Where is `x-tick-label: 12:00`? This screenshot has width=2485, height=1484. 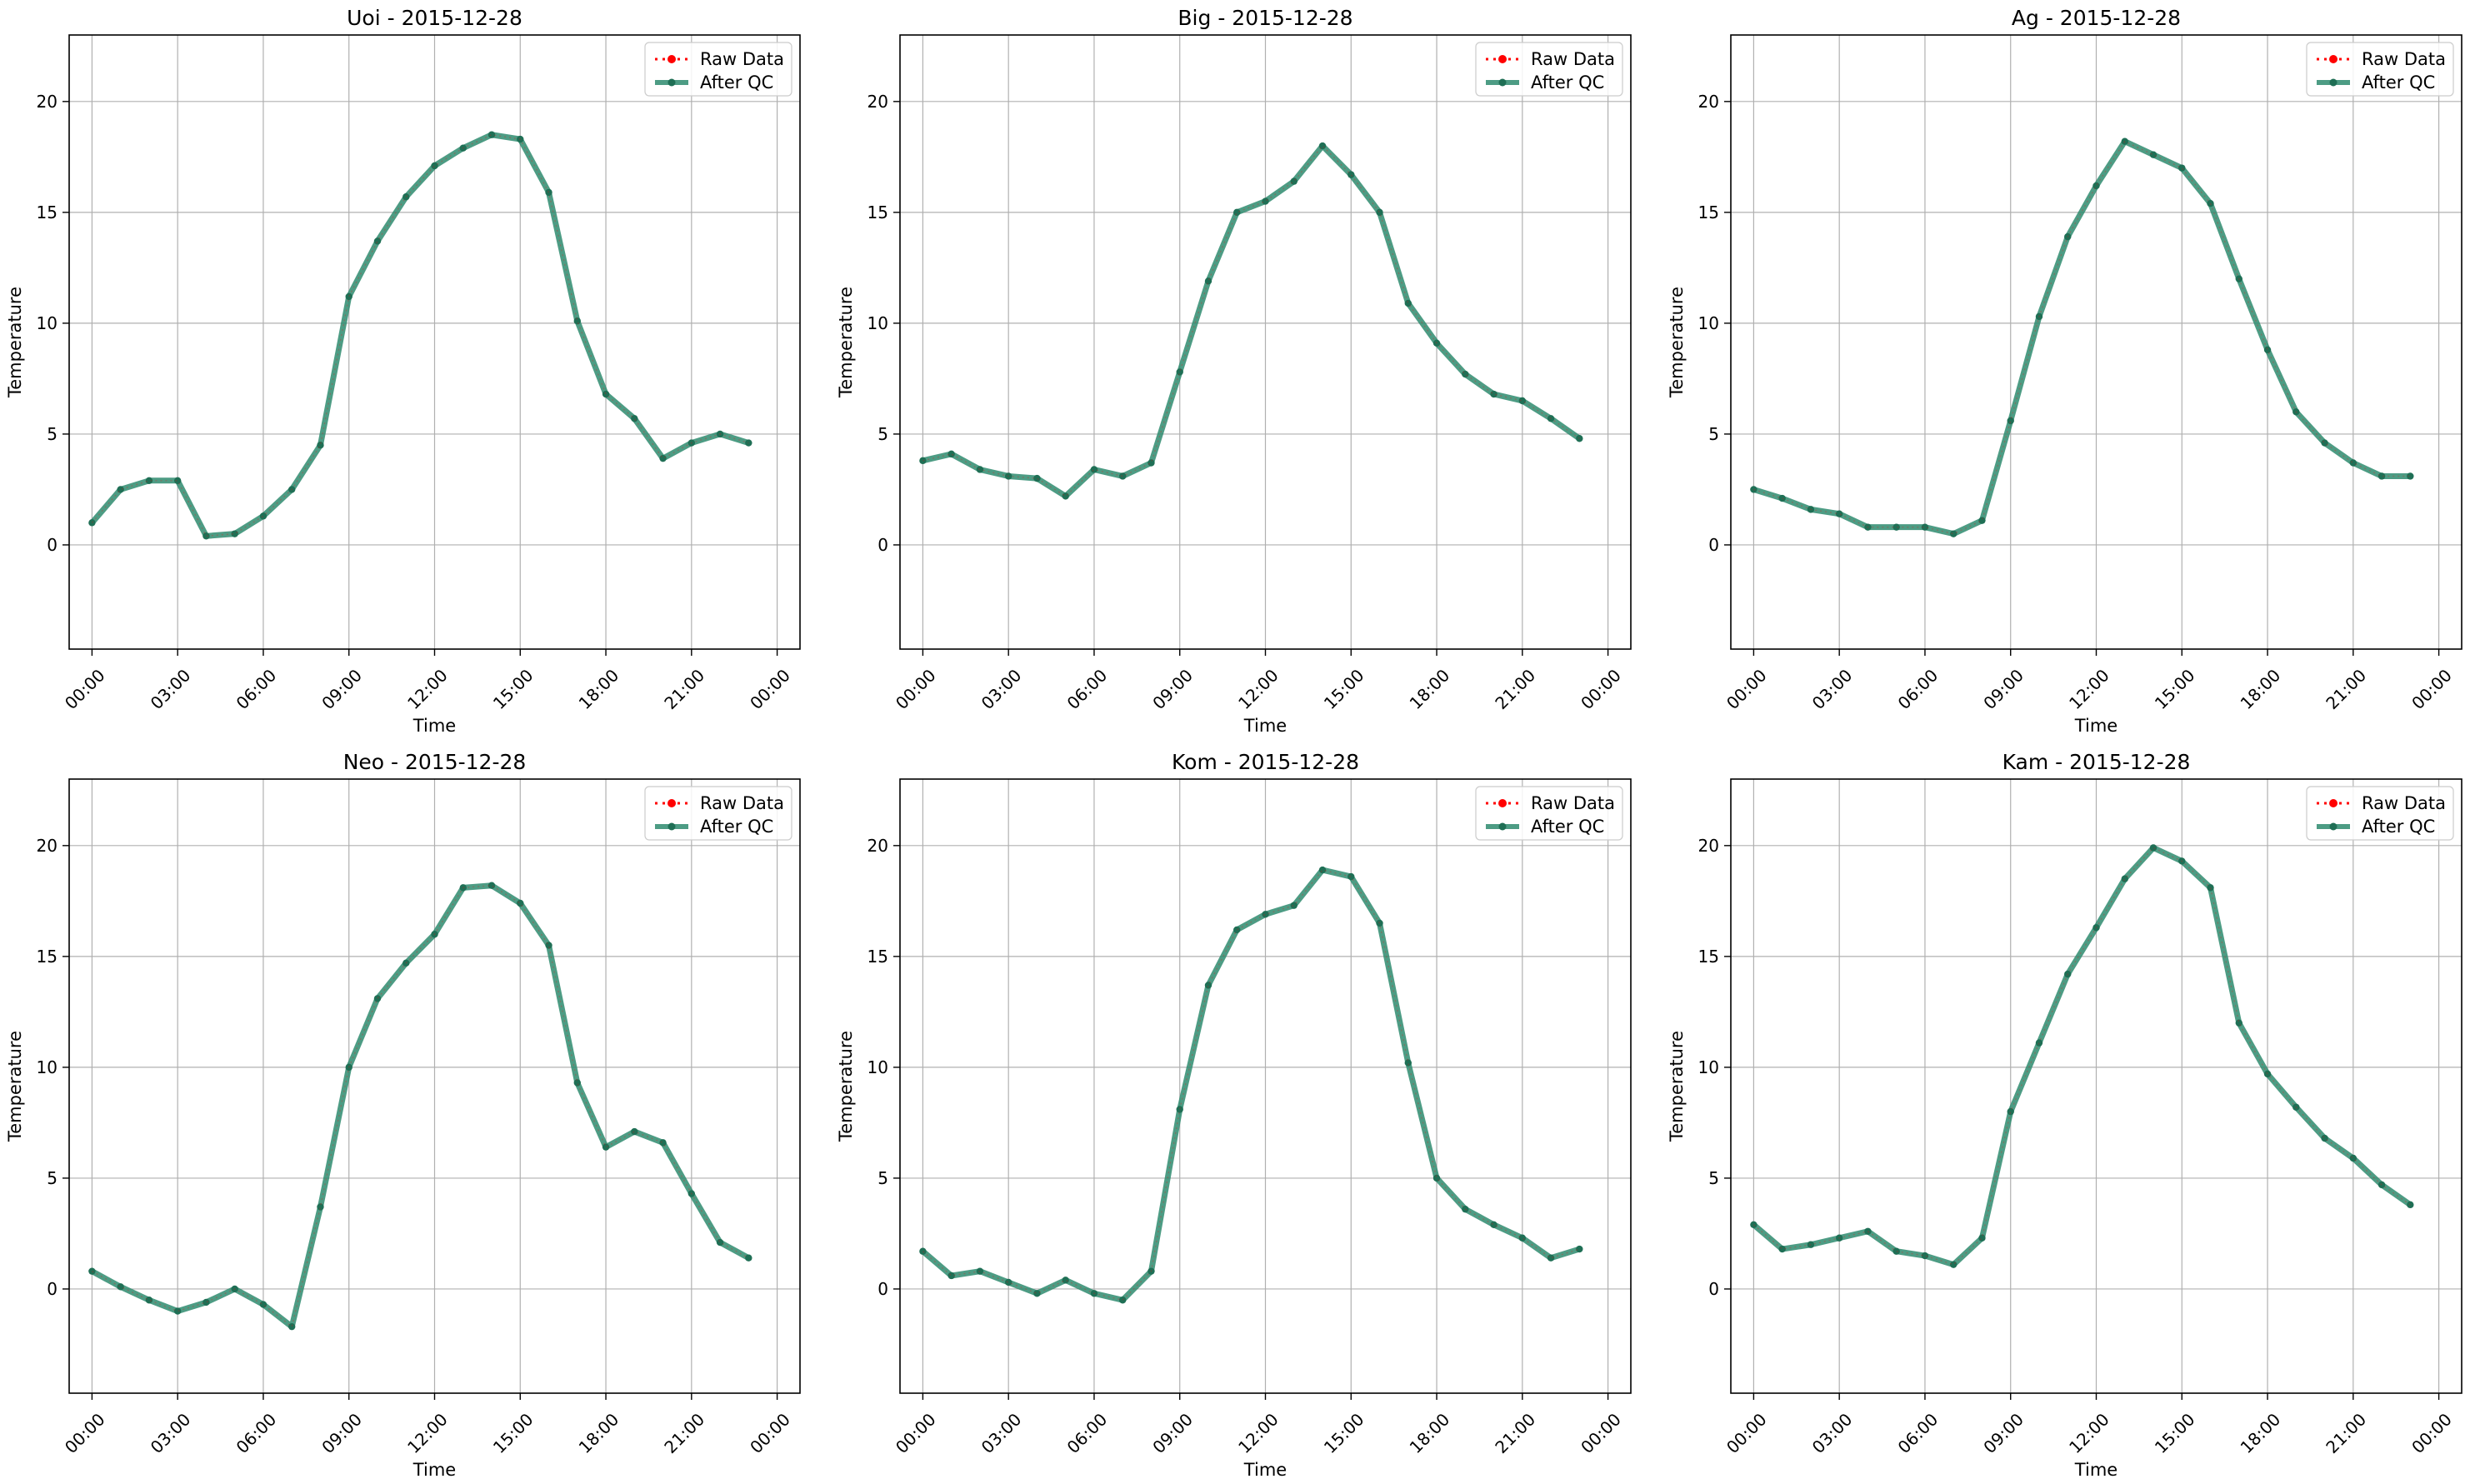 x-tick-label: 12:00 is located at coordinates (1258, 1433).